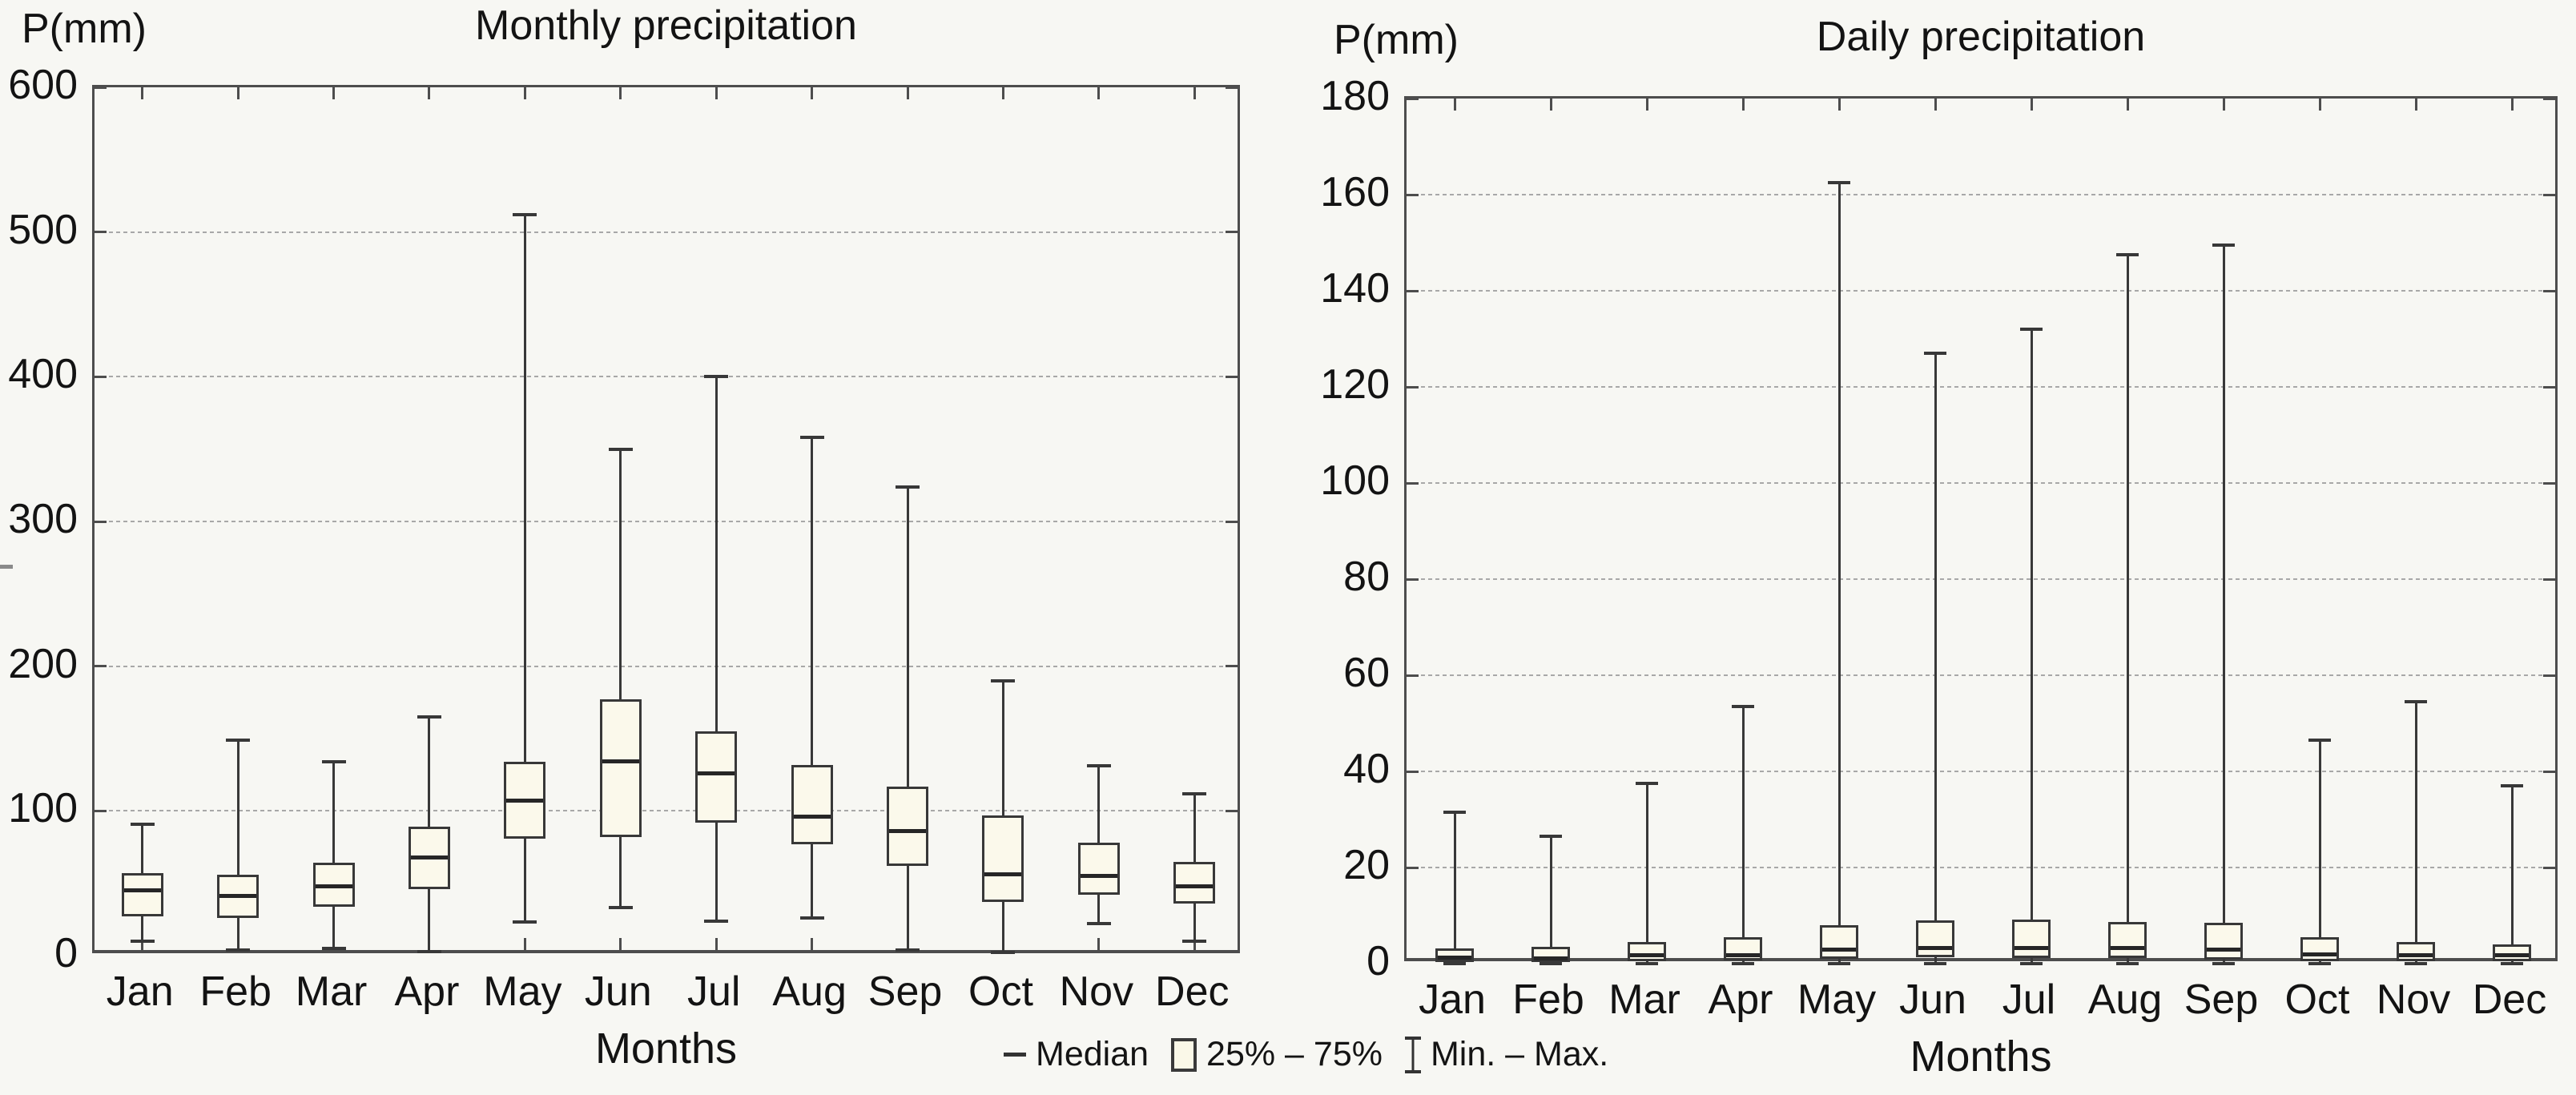 The width and height of the screenshot is (2576, 1095). What do you see at coordinates (1355, 288) in the screenshot?
I see `y-tick-label: 140` at bounding box center [1355, 288].